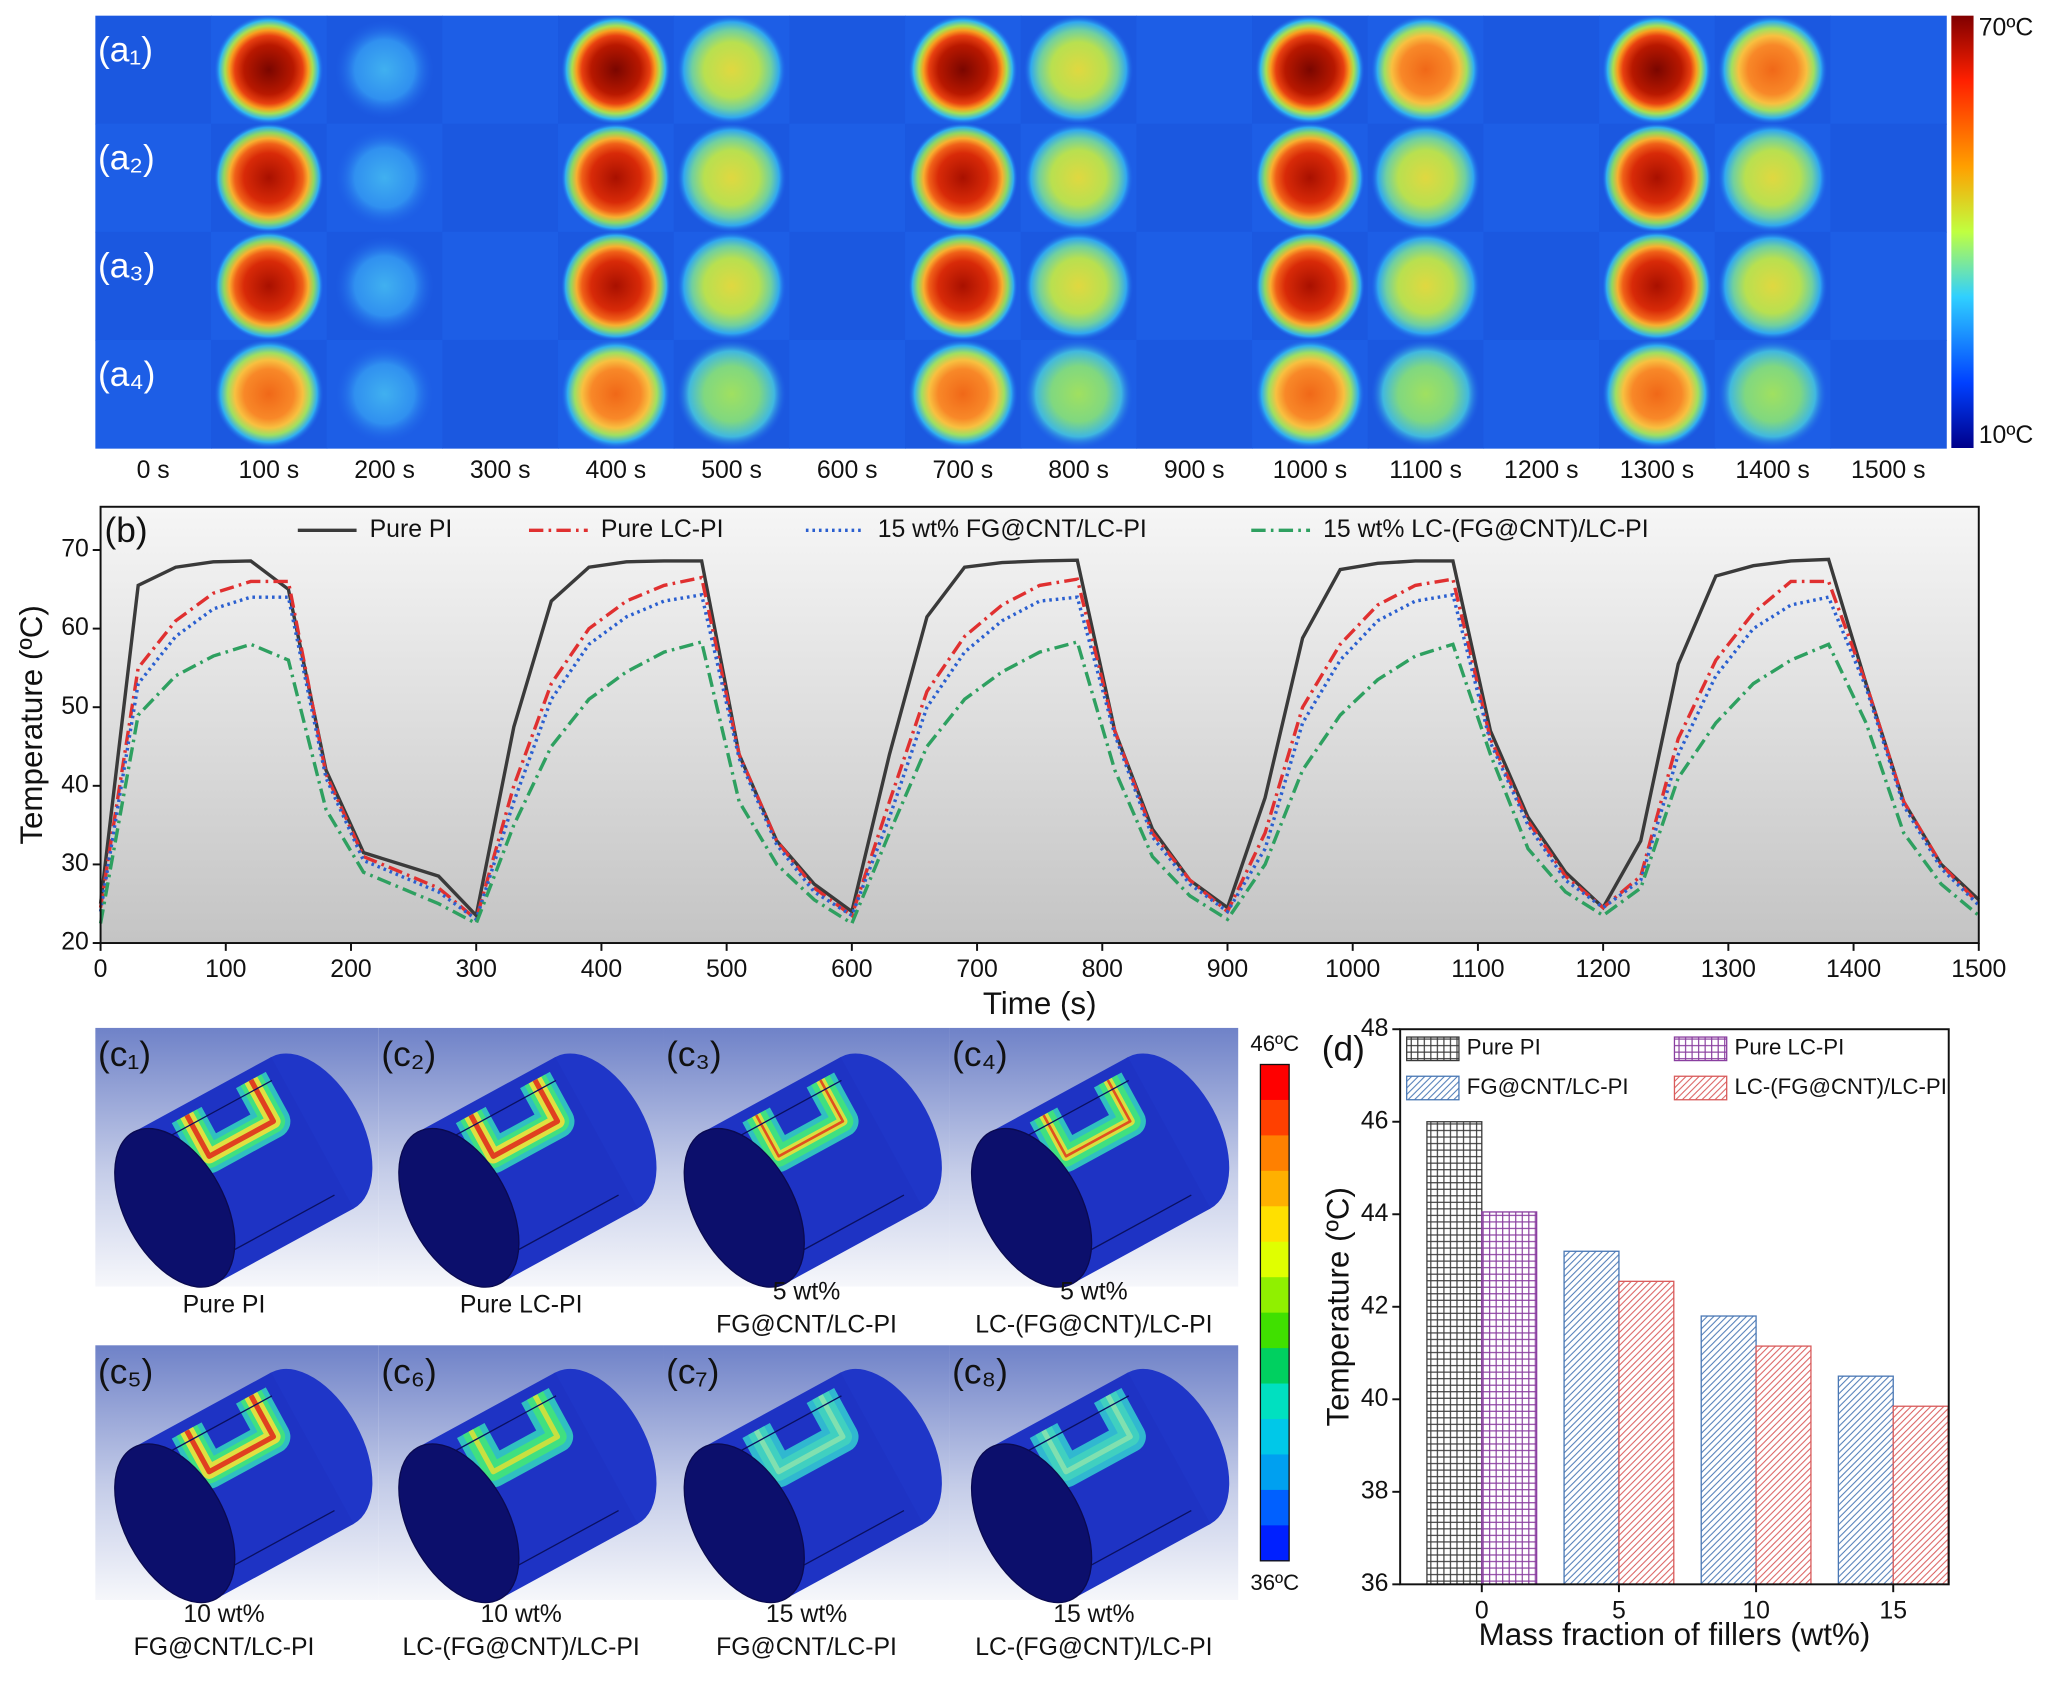 The image size is (2048, 1696). Describe the element at coordinates (1343, 1049) in the screenshot. I see `panel-label: (d)` at that location.